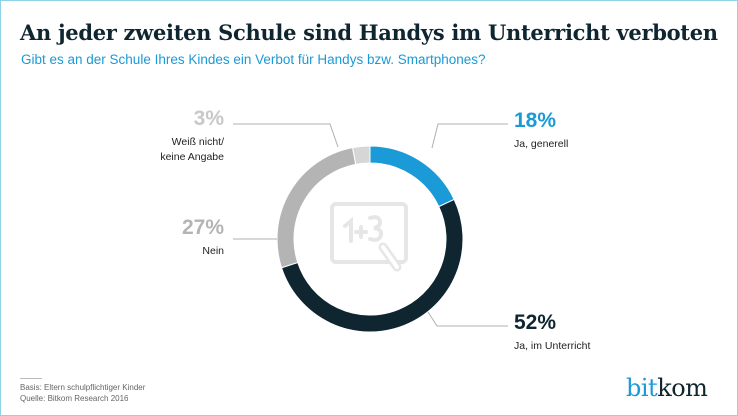 This screenshot has width=738, height=416. I want to click on slice-label-line-1: Weiß nicht/, so click(197, 142).